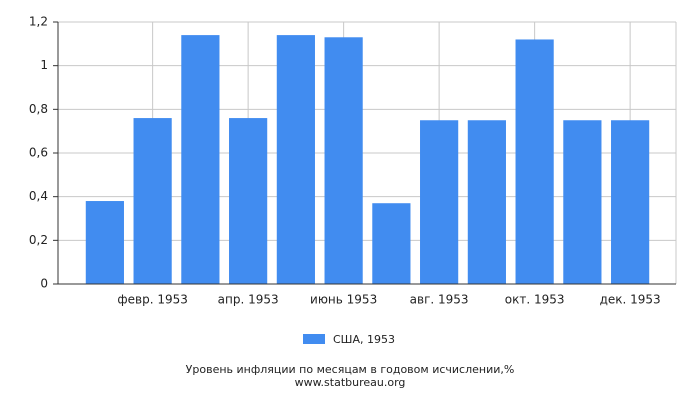 The height and width of the screenshot is (400, 700). I want to click on source: www.statbureau.org, so click(350, 382).